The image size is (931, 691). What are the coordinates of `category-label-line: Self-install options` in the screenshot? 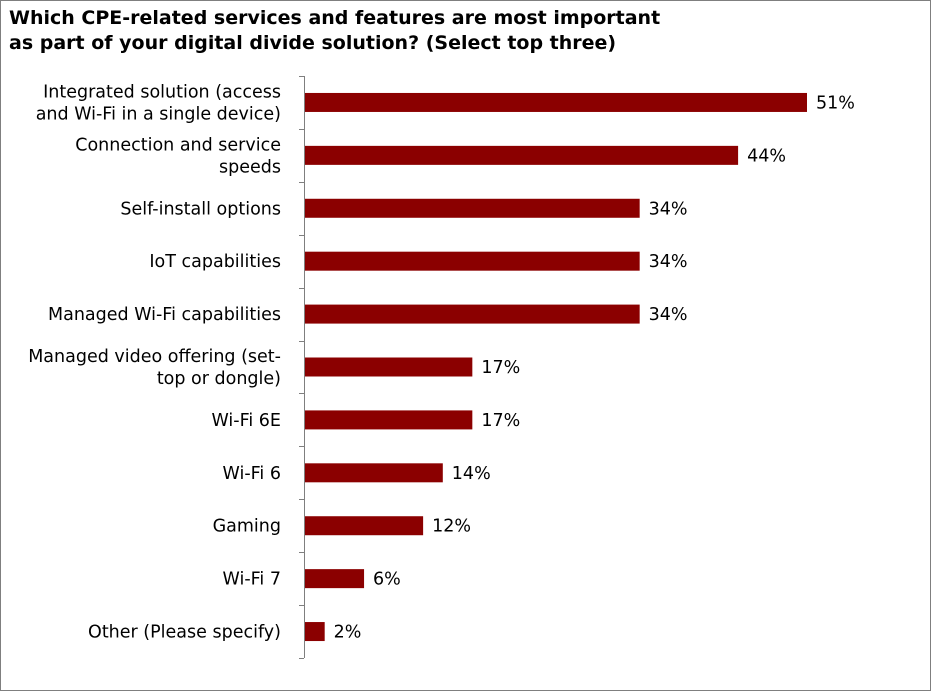 It's located at (200, 209).